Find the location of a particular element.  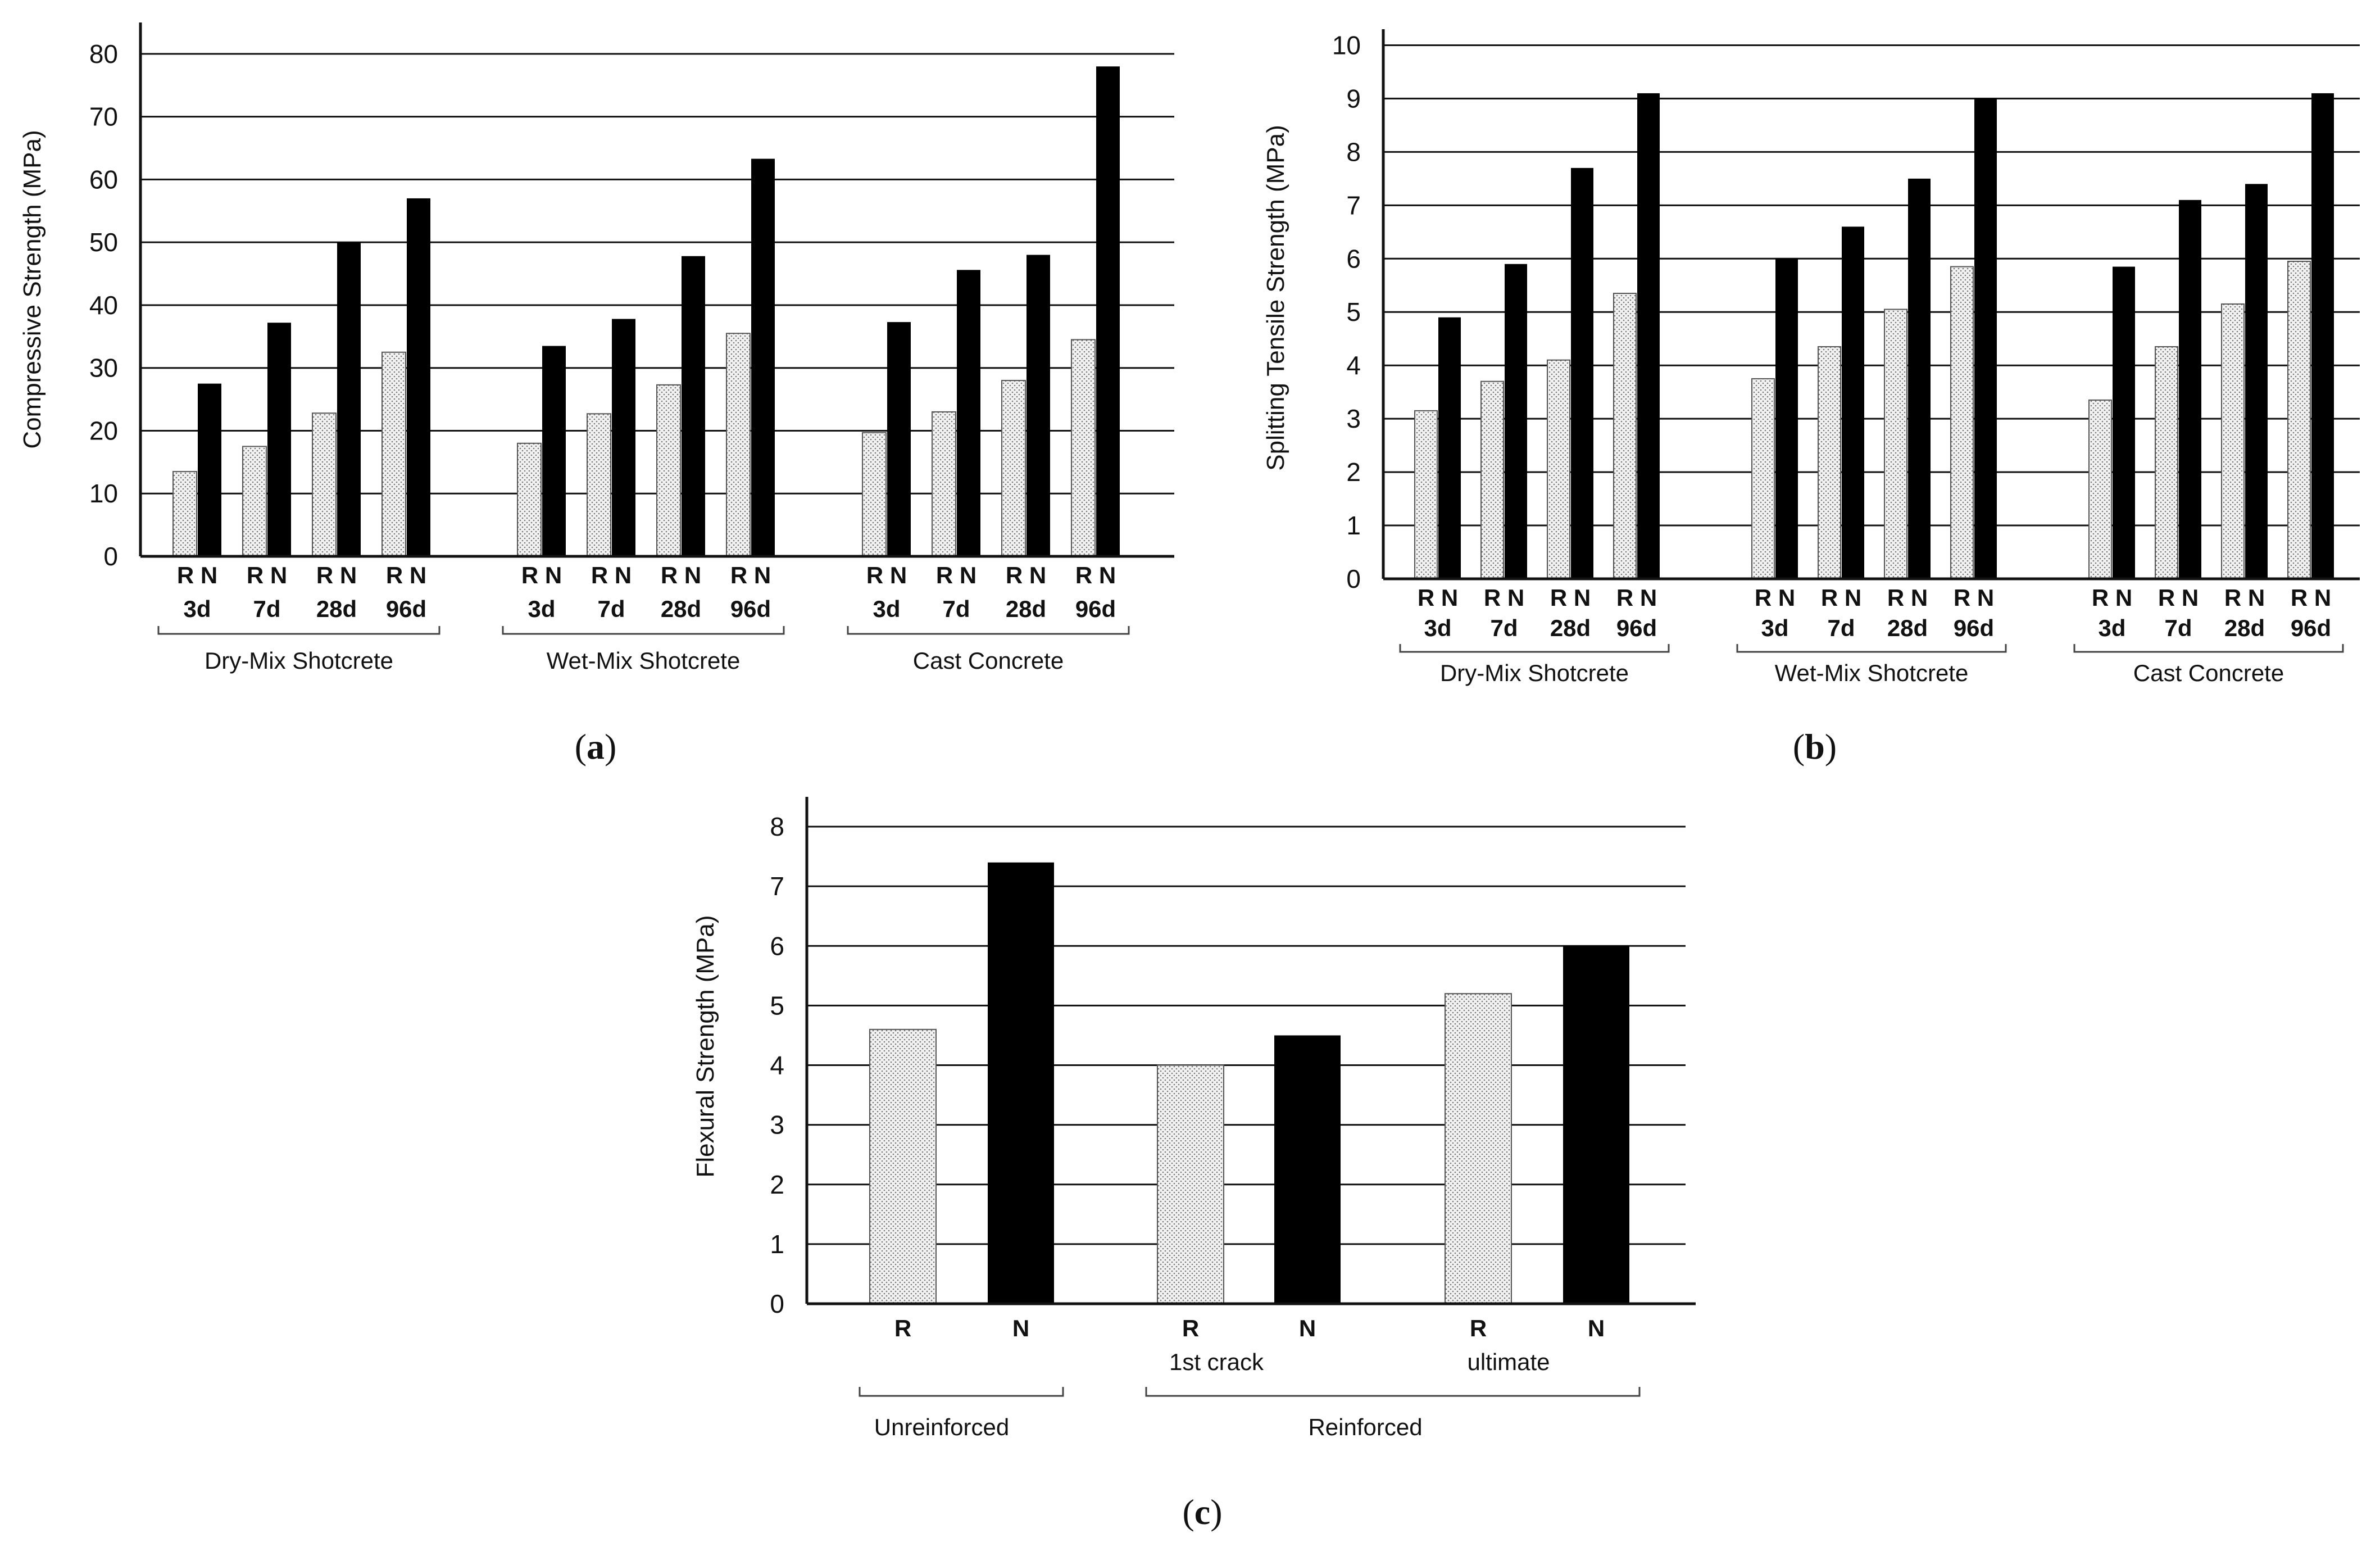

chart-a-y-axis-label: Compressive Strength (MPa) is located at coordinates (32, 289).